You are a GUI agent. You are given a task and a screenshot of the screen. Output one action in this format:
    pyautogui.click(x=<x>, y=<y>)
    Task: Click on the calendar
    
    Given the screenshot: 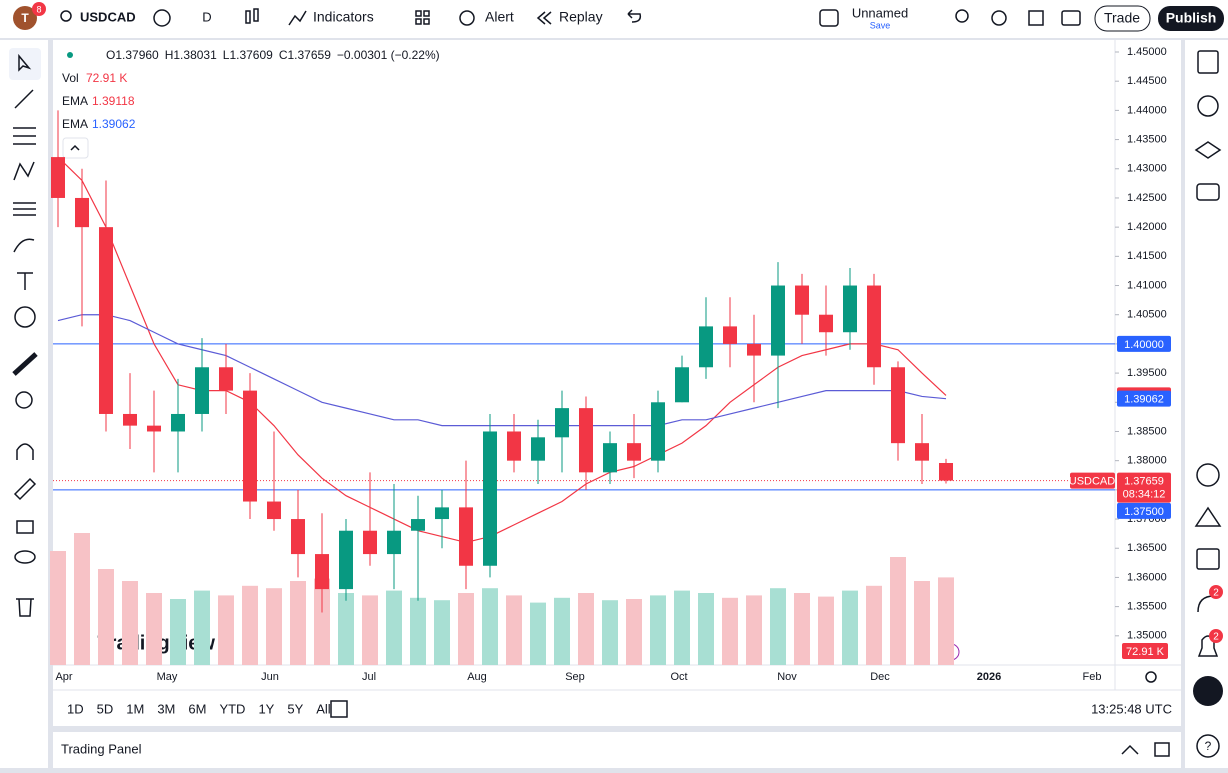 What is the action you would take?
    pyautogui.click(x=1208, y=559)
    